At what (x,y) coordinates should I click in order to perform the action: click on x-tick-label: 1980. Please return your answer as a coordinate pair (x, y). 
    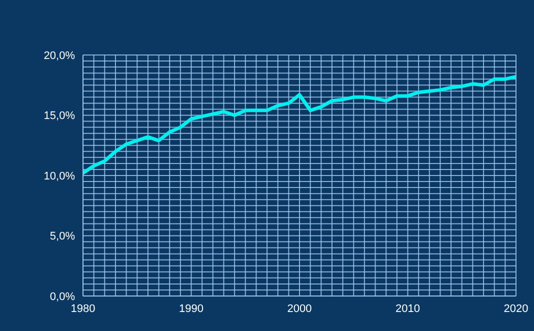
    Looking at the image, I should click on (83, 308).